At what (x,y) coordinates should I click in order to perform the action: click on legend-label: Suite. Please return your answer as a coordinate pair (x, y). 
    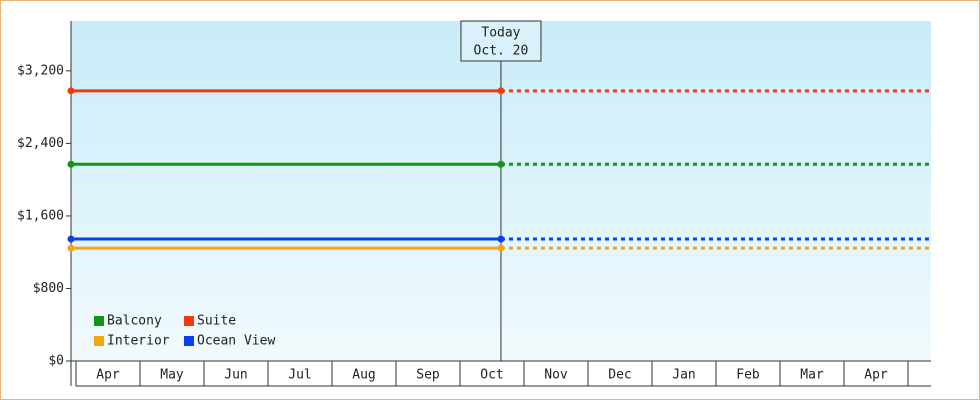
    Looking at the image, I should click on (216, 321).